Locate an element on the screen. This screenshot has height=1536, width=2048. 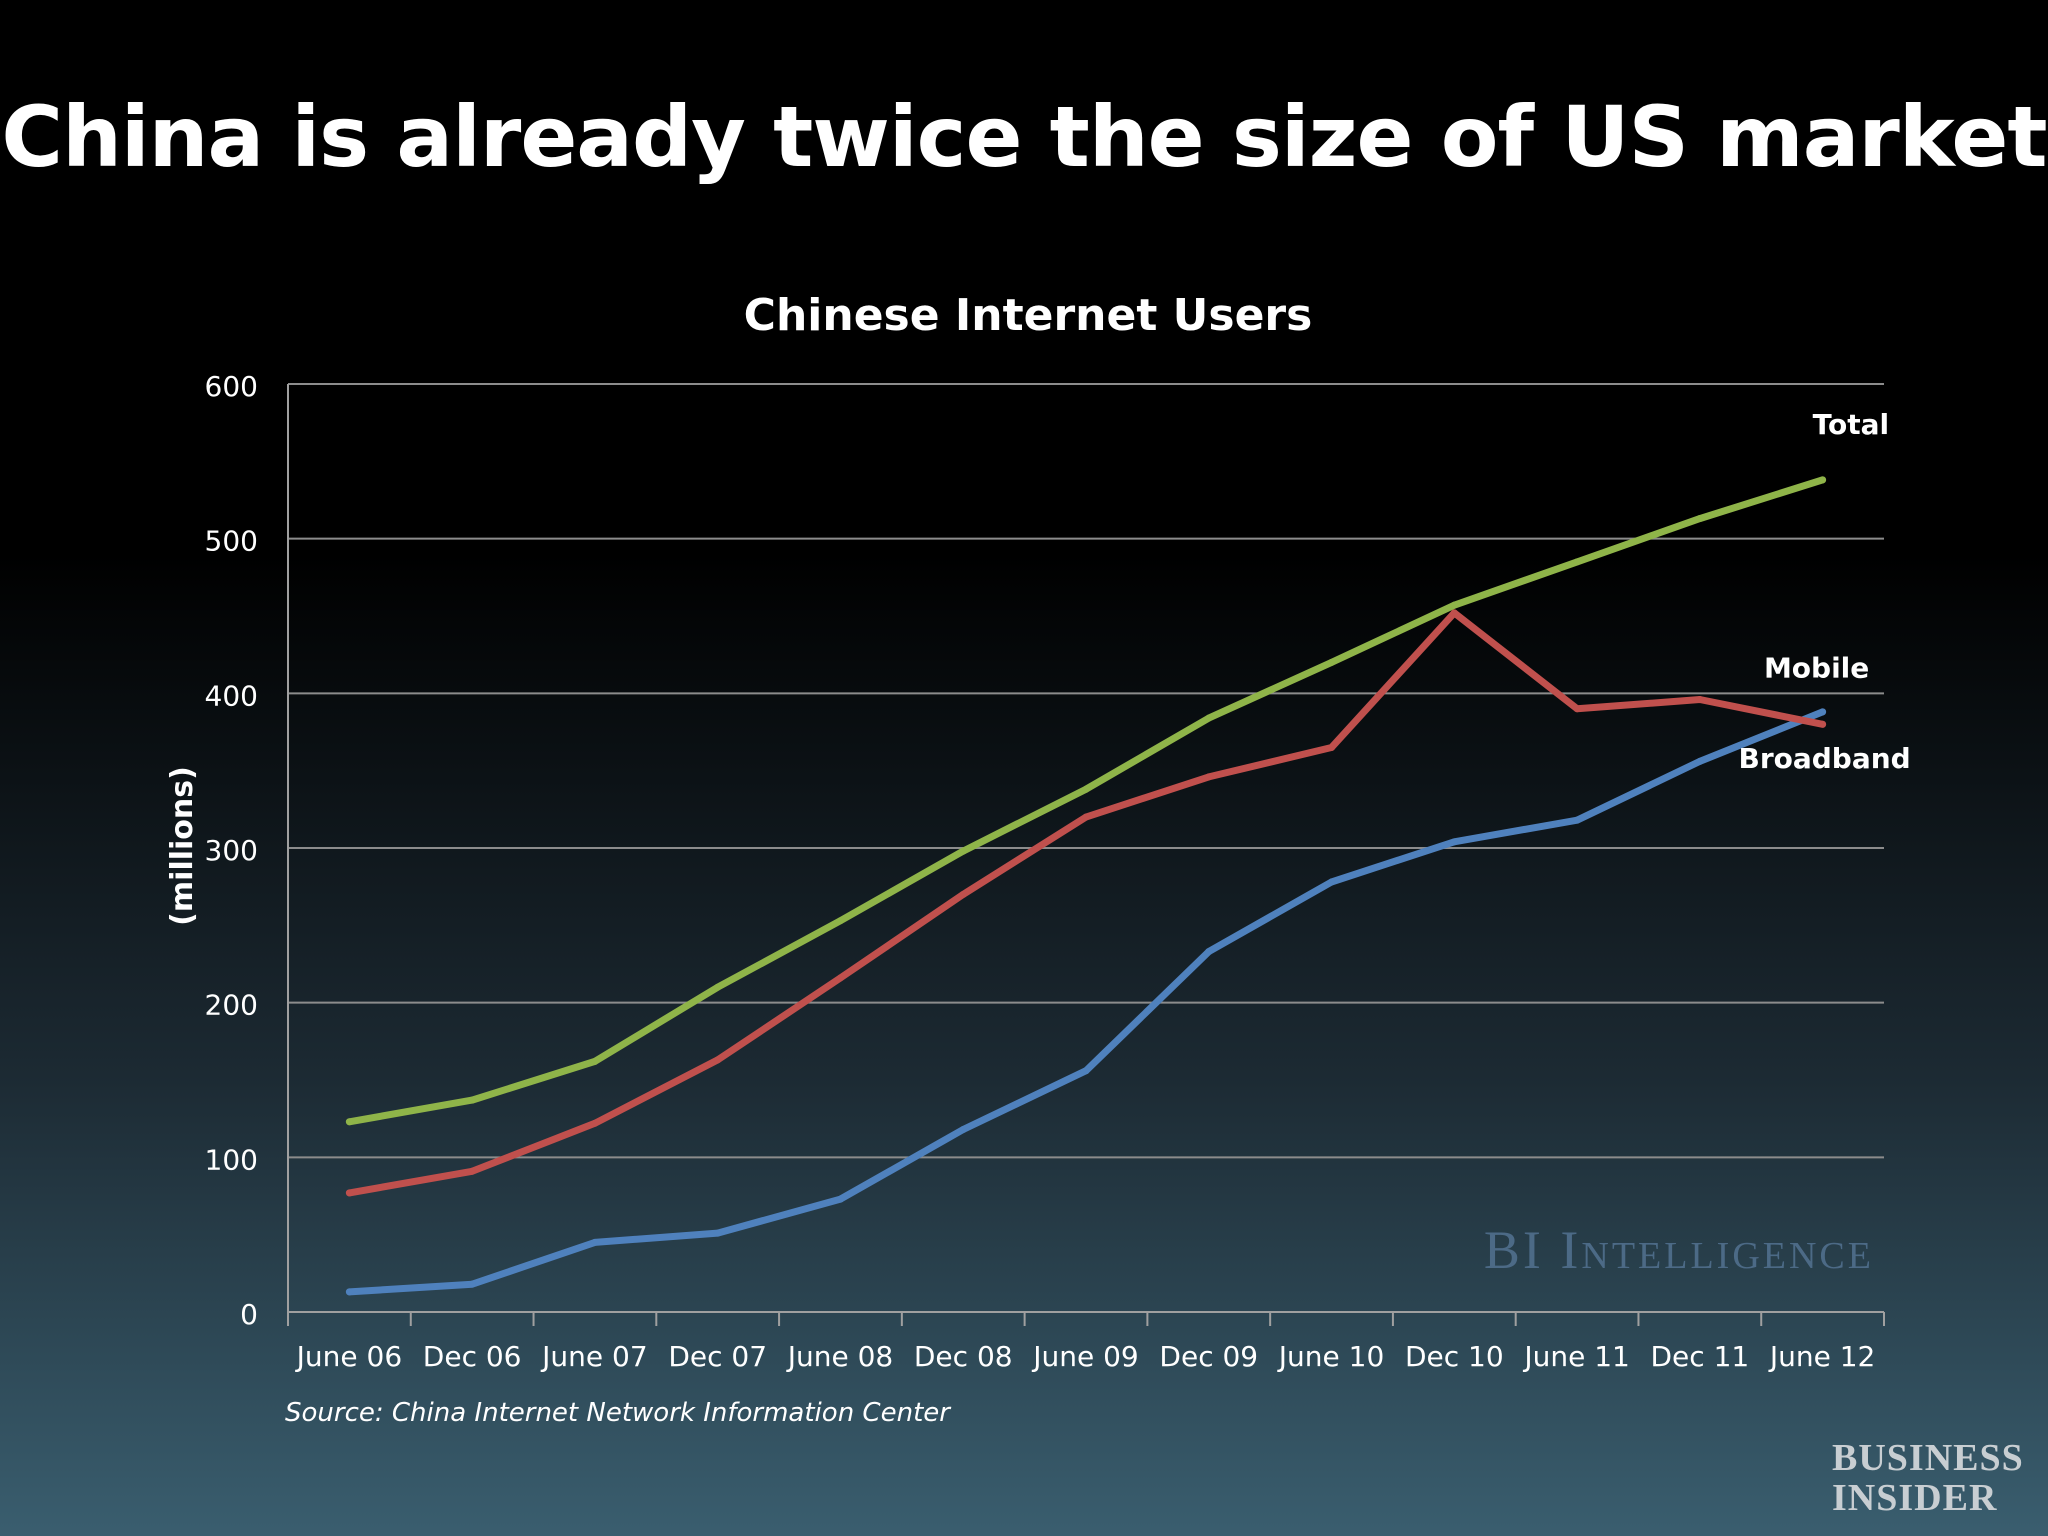
business-insider-logo: BUSINESS INSIDER is located at coordinates (1928, 1478).